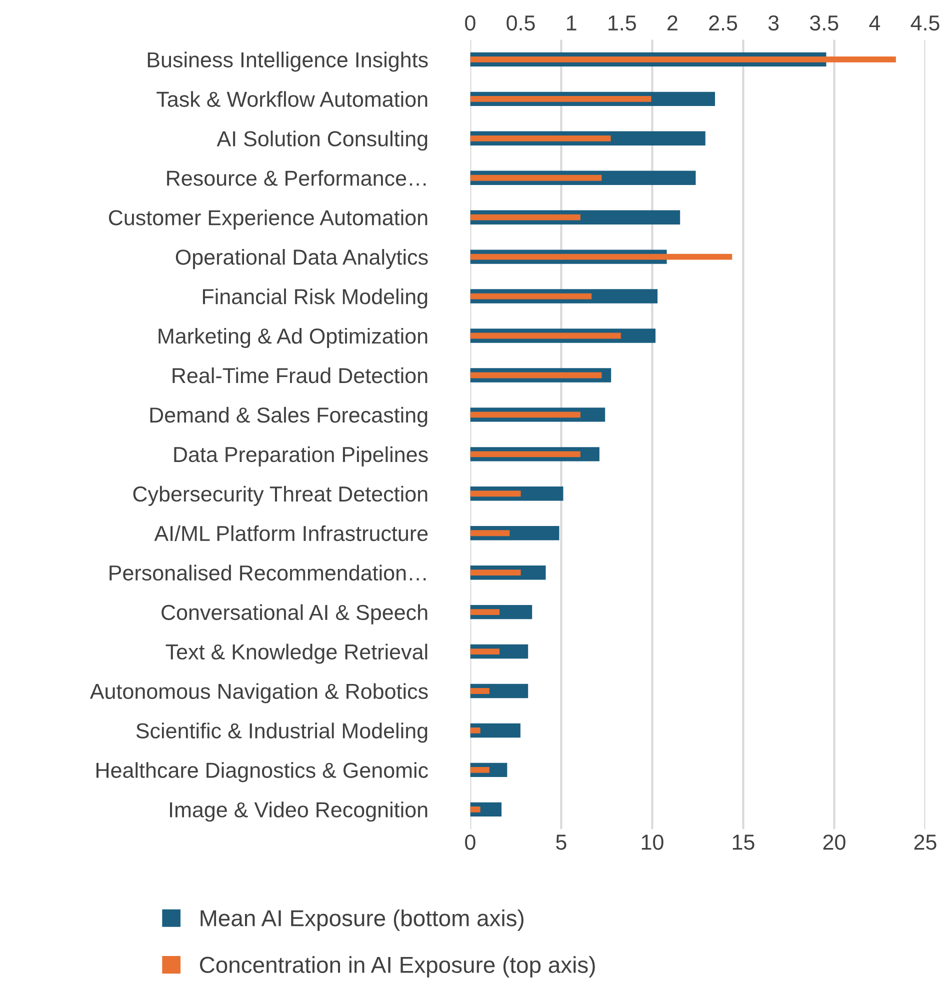 The image size is (948, 993). Describe the element at coordinates (622, 23) in the screenshot. I see `x2-tick-label: 1.5` at that location.